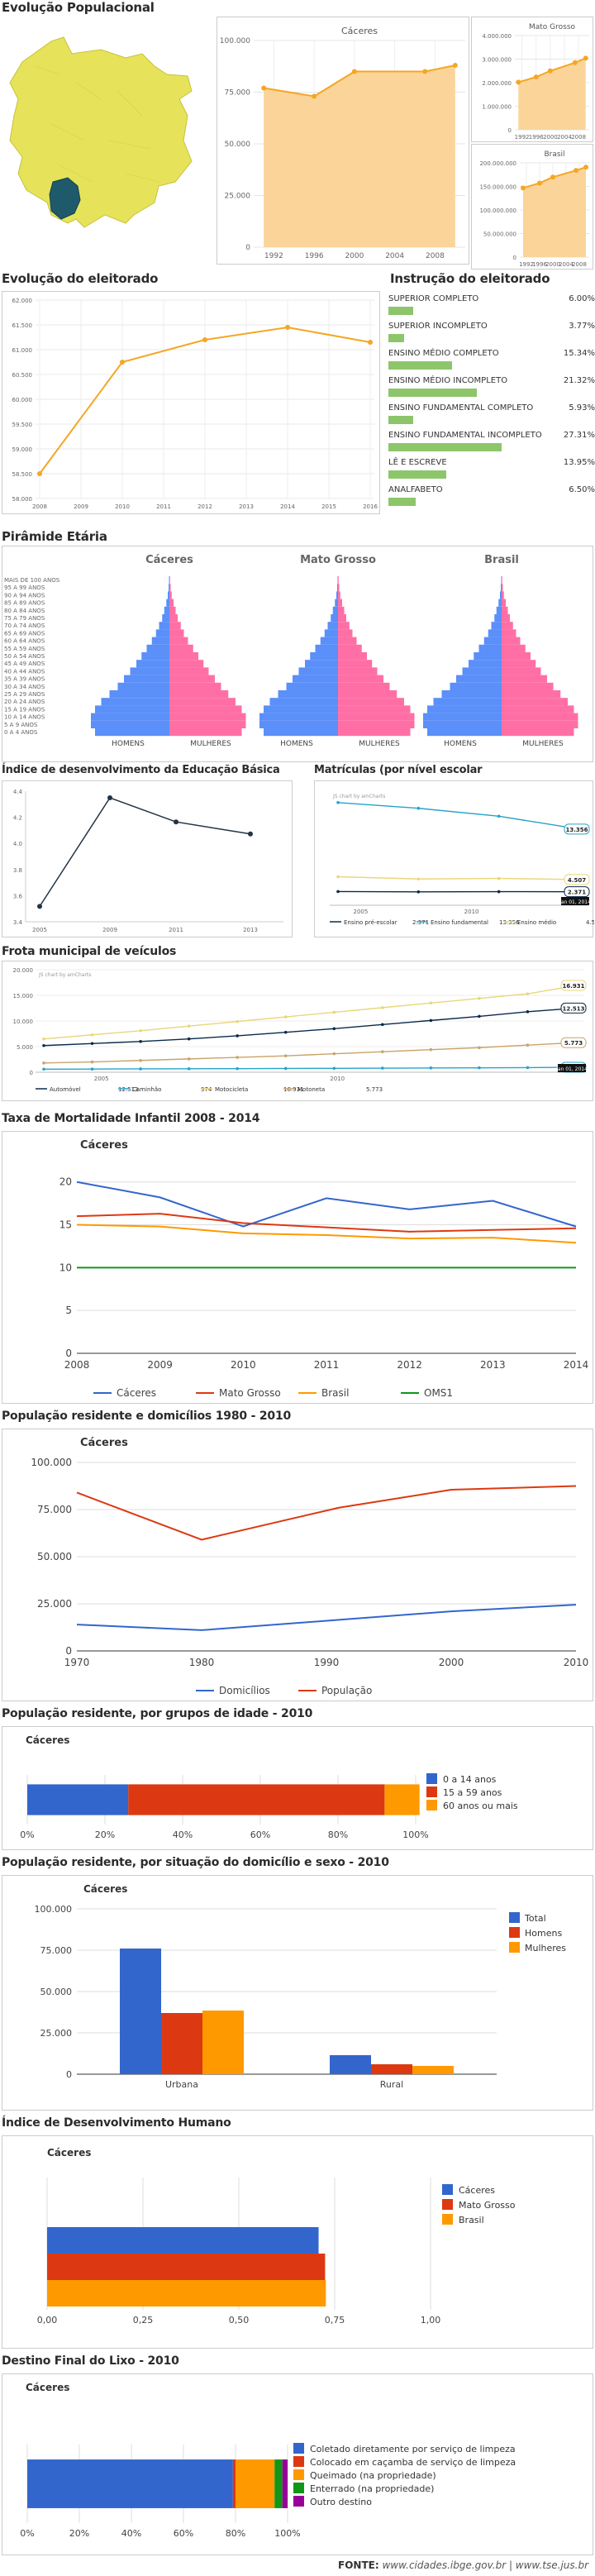 This screenshot has height=2576, width=595. Describe the element at coordinates (472, 1793) in the screenshot. I see `grupos-legend-name: 15 a 59 anos` at that location.